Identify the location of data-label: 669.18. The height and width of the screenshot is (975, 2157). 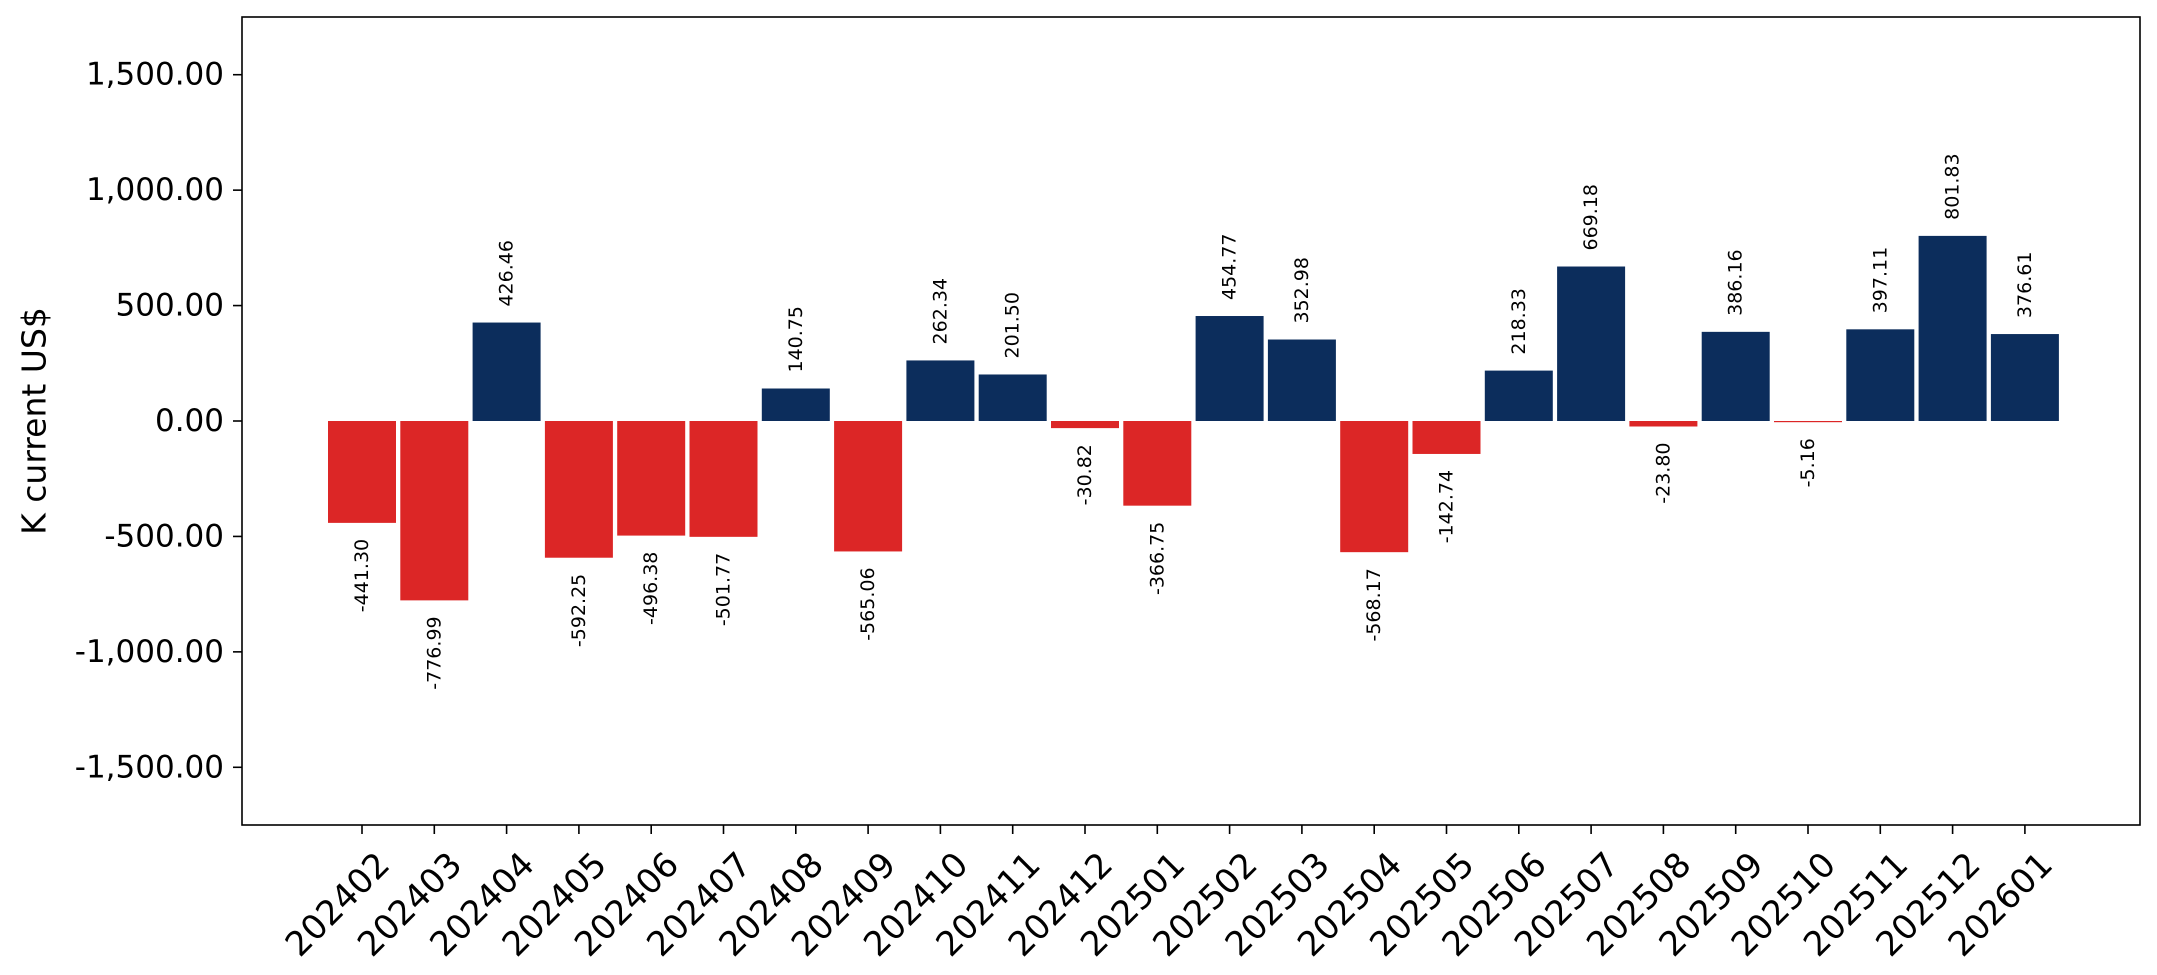
(1591, 217).